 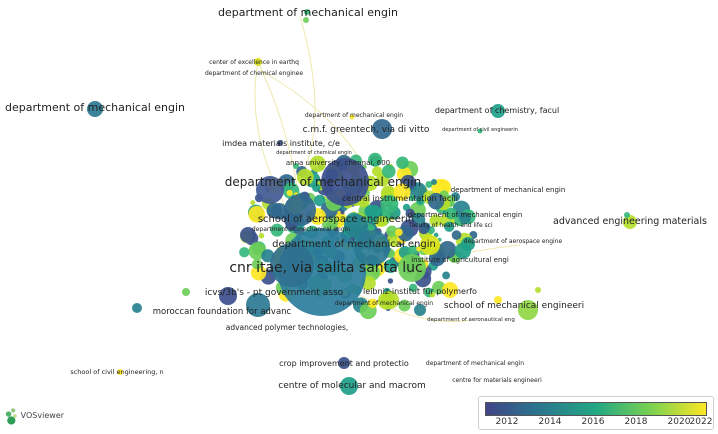 What do you see at coordinates (338, 163) in the screenshot?
I see `node-label: anna university, chennai, 600` at bounding box center [338, 163].